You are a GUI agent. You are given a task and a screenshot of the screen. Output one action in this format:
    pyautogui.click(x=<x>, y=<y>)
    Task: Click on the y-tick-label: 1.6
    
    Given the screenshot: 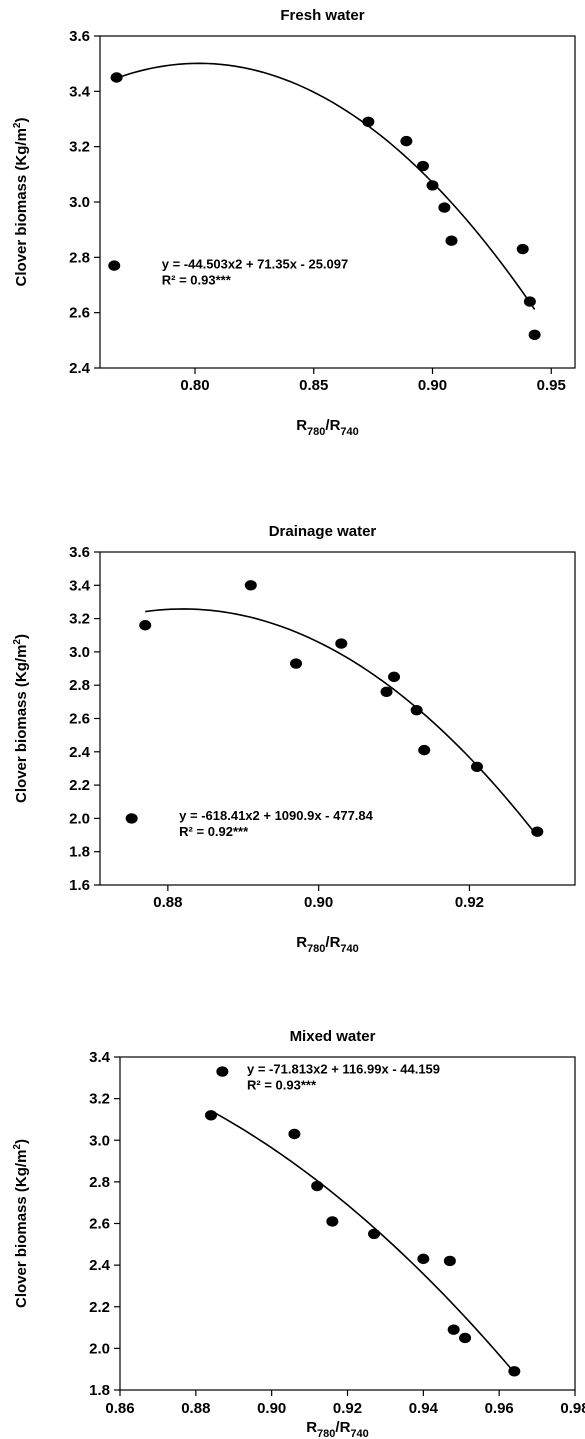 What is the action you would take?
    pyautogui.click(x=79, y=885)
    